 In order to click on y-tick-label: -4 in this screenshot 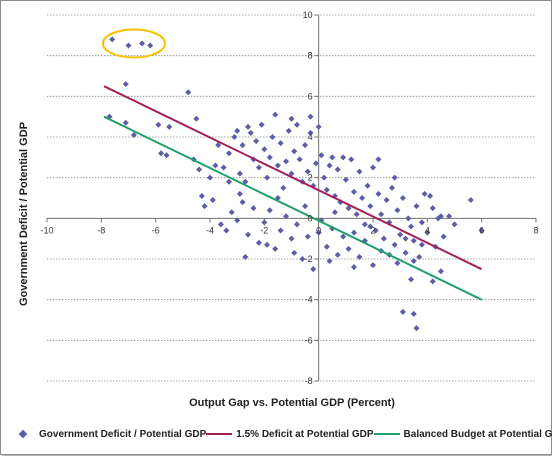, I will do `click(309, 300)`.